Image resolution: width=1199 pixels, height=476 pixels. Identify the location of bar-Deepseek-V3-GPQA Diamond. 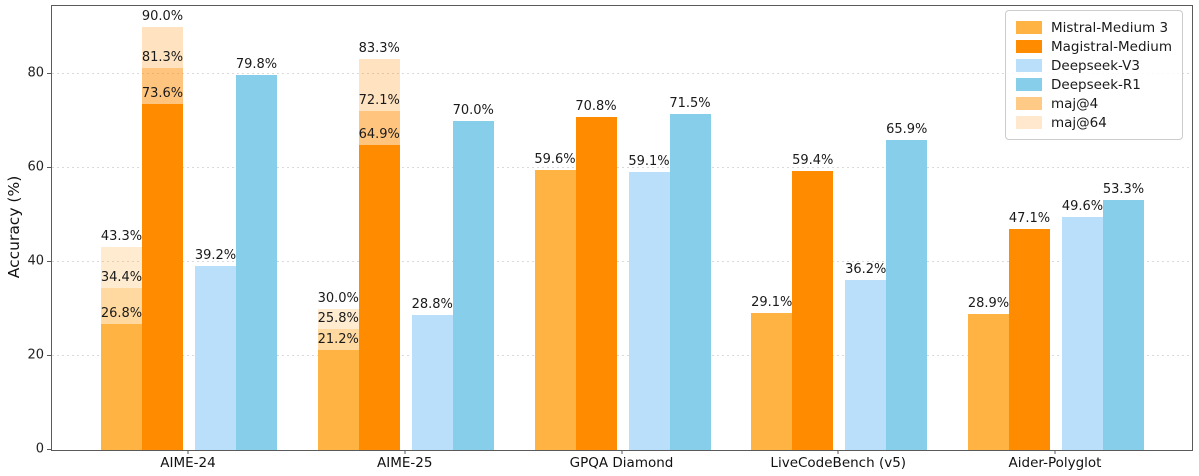
(649, 311).